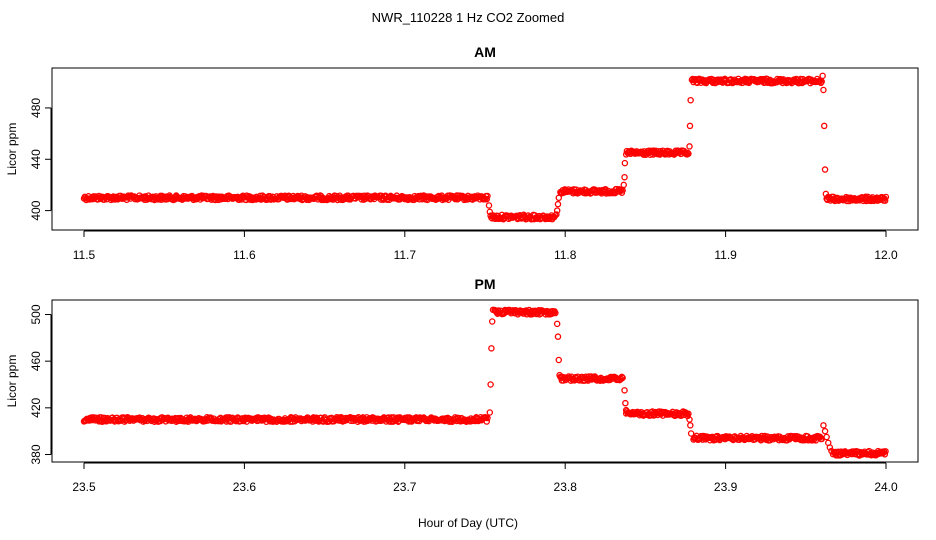 Image resolution: width=936 pixels, height=540 pixels. What do you see at coordinates (725, 255) in the screenshot?
I see `am-x-tick-label: 11.9` at bounding box center [725, 255].